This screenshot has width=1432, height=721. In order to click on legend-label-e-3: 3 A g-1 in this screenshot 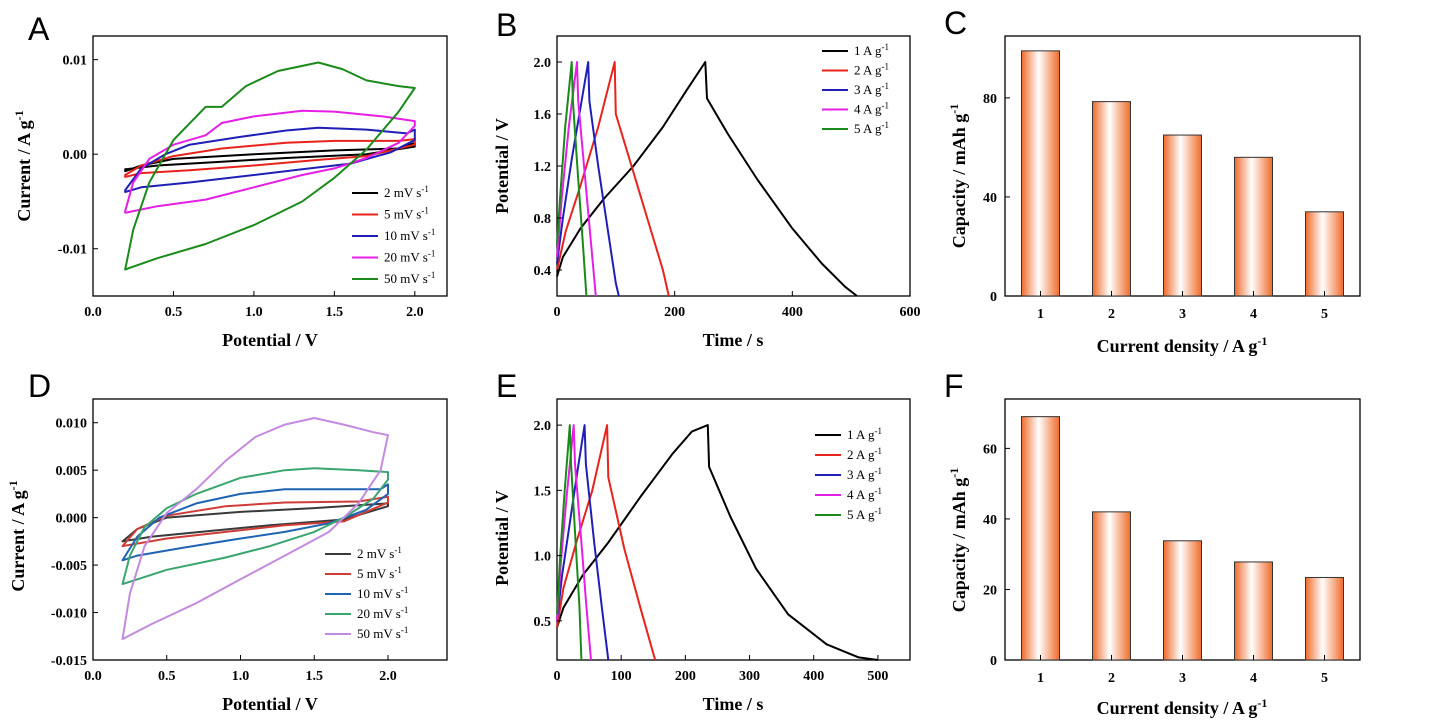, I will do `click(864, 474)`.